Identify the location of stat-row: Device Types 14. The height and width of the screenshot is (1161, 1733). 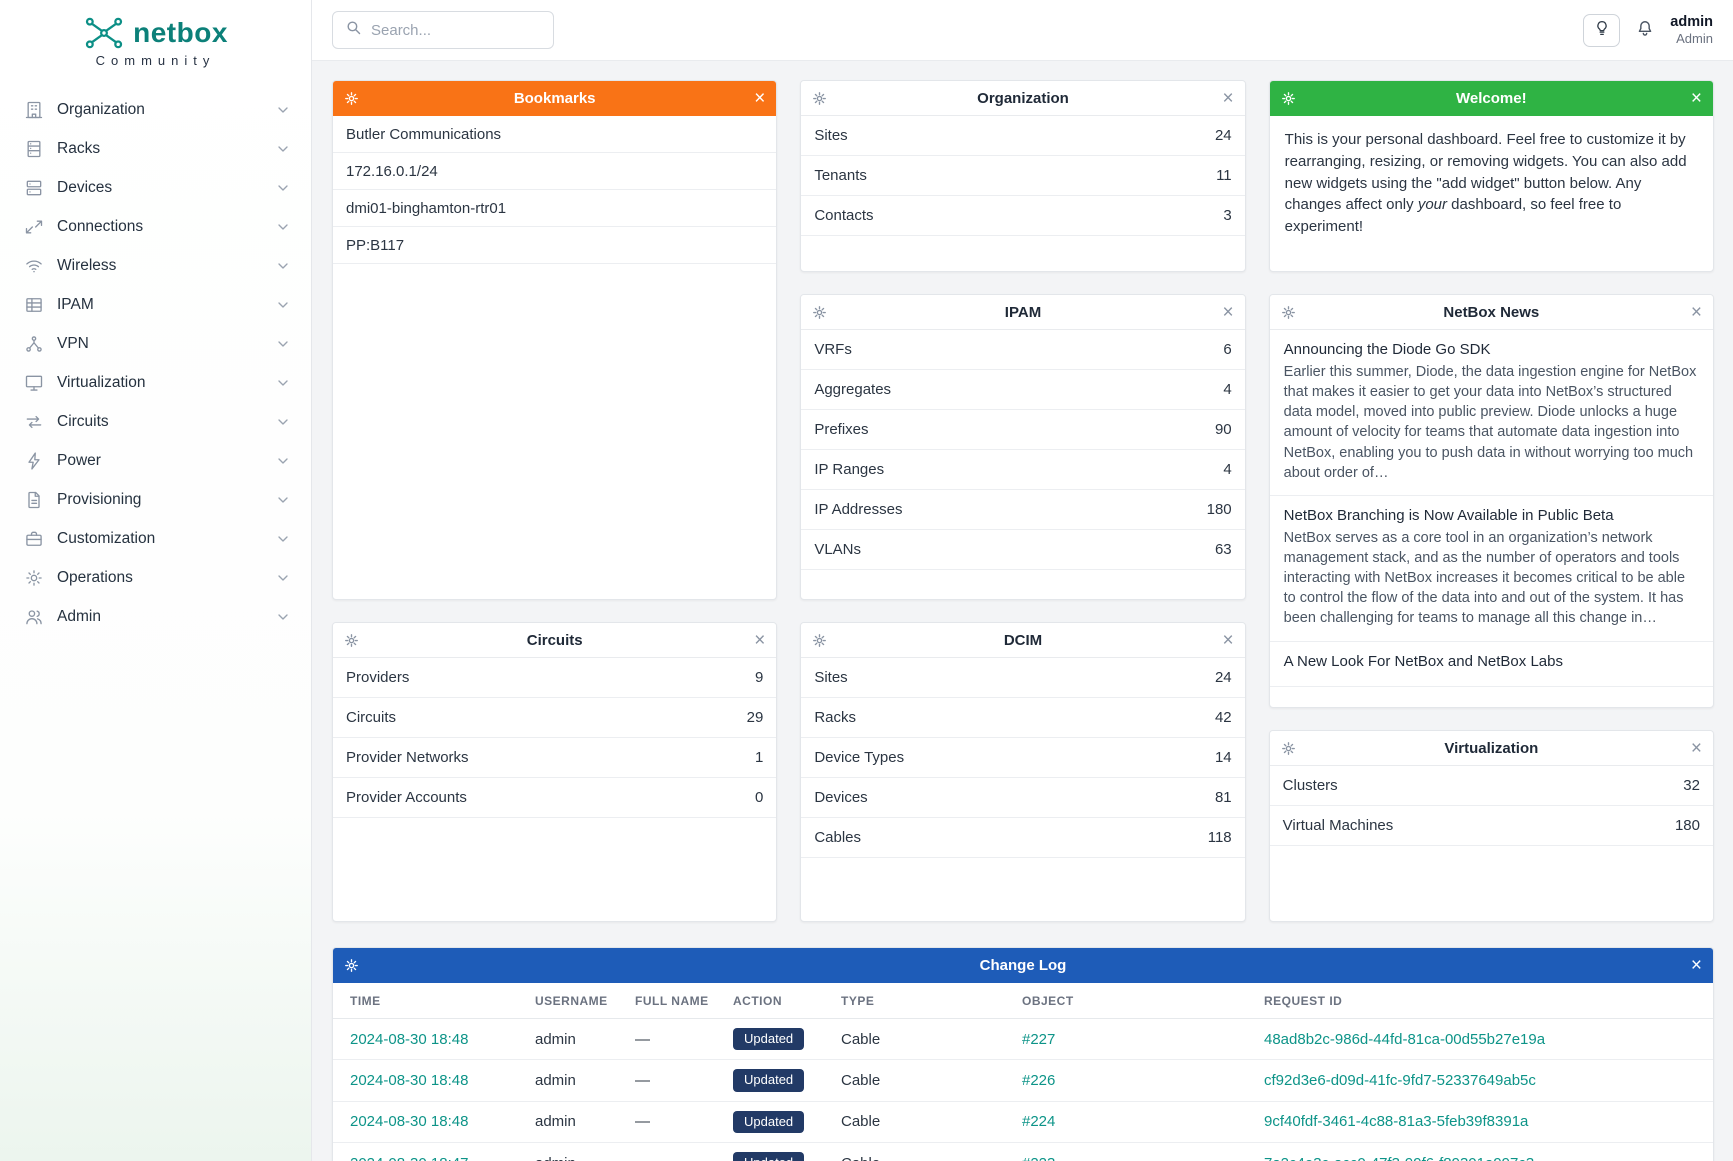
(1023, 758).